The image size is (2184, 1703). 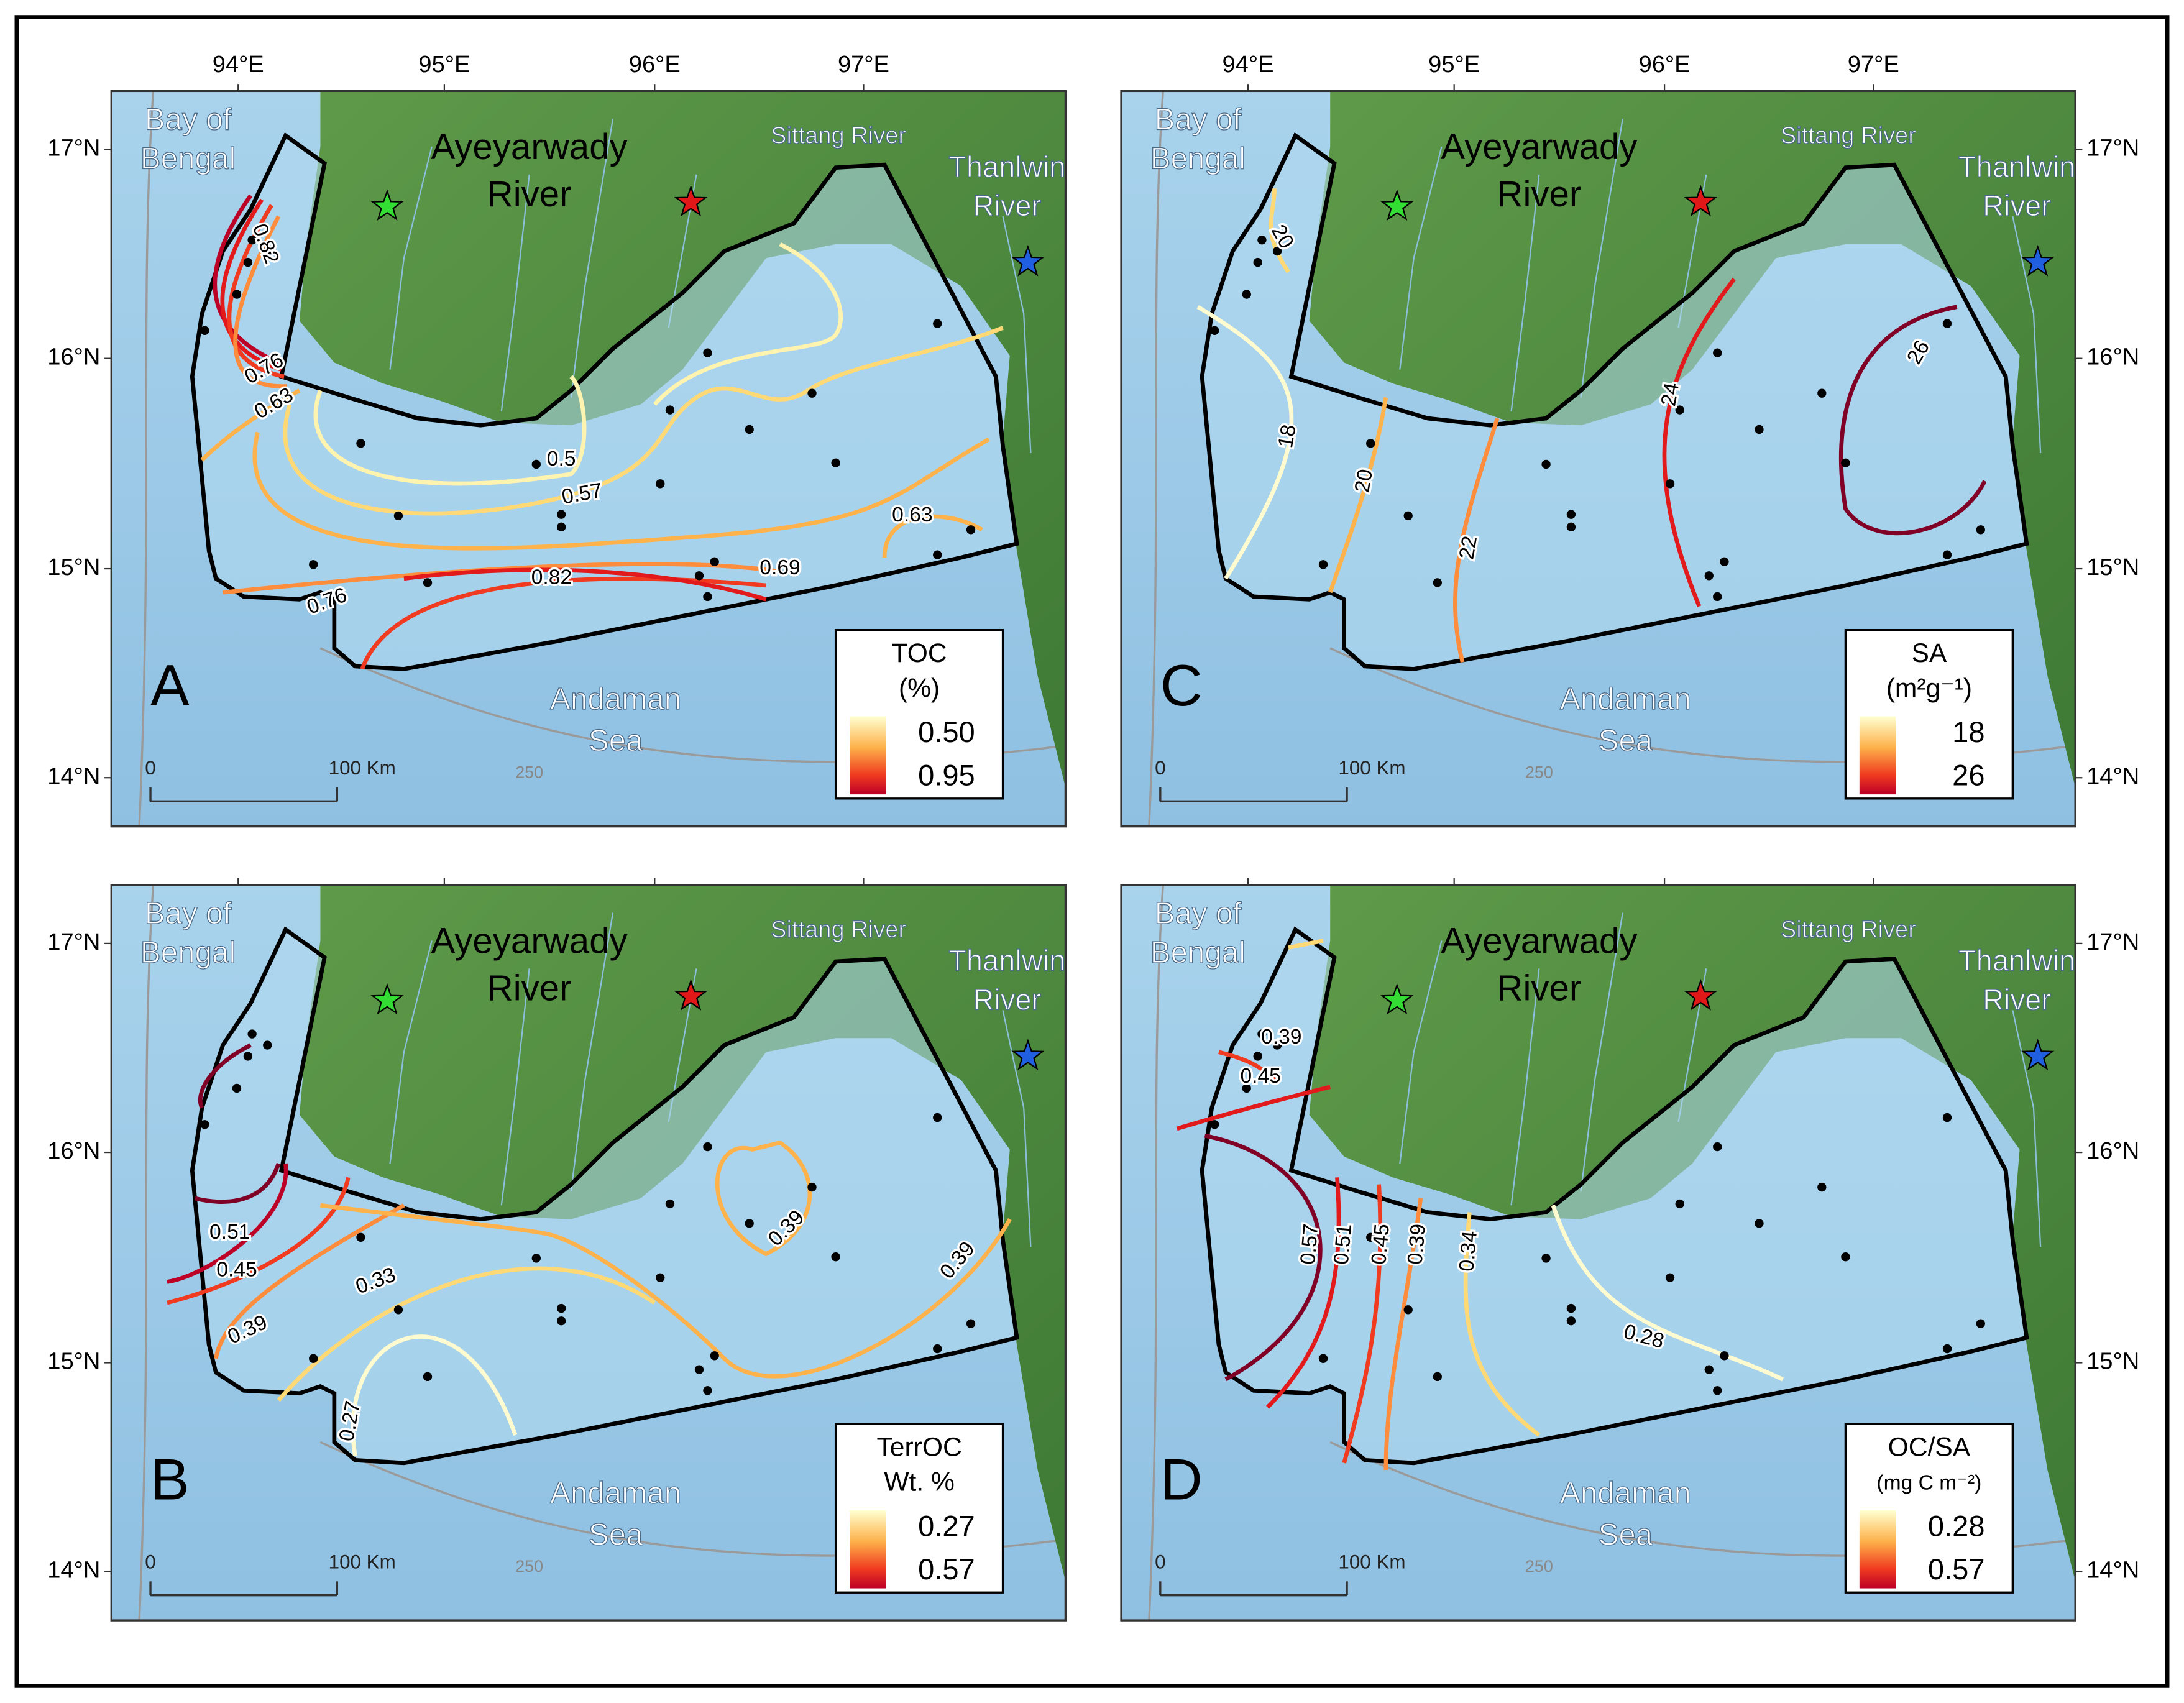 I want to click on contour-label: 0.5, so click(x=561, y=459).